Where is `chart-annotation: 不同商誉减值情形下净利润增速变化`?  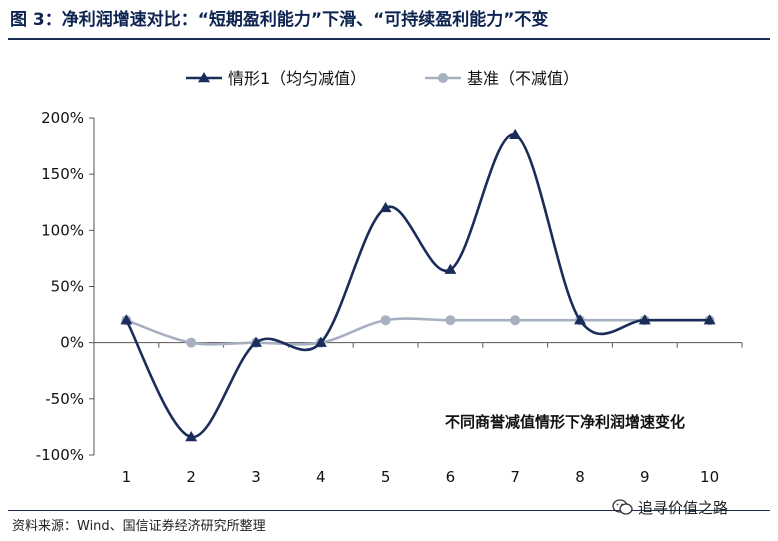
chart-annotation: 不同商誉减值情形下净利润增速变化 is located at coordinates (565, 422).